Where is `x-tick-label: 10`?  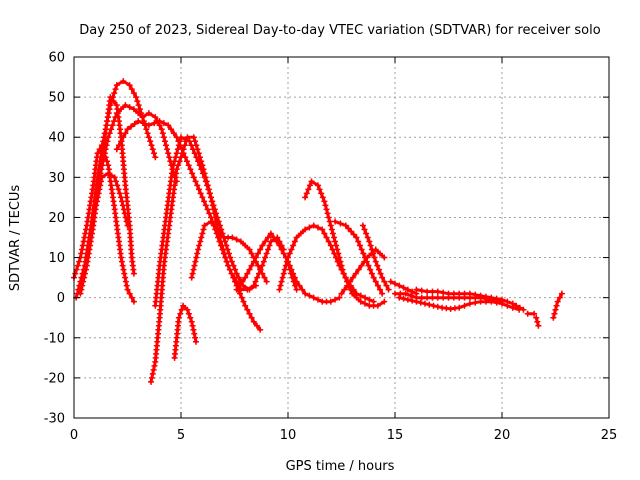
x-tick-label: 10 is located at coordinates (288, 435).